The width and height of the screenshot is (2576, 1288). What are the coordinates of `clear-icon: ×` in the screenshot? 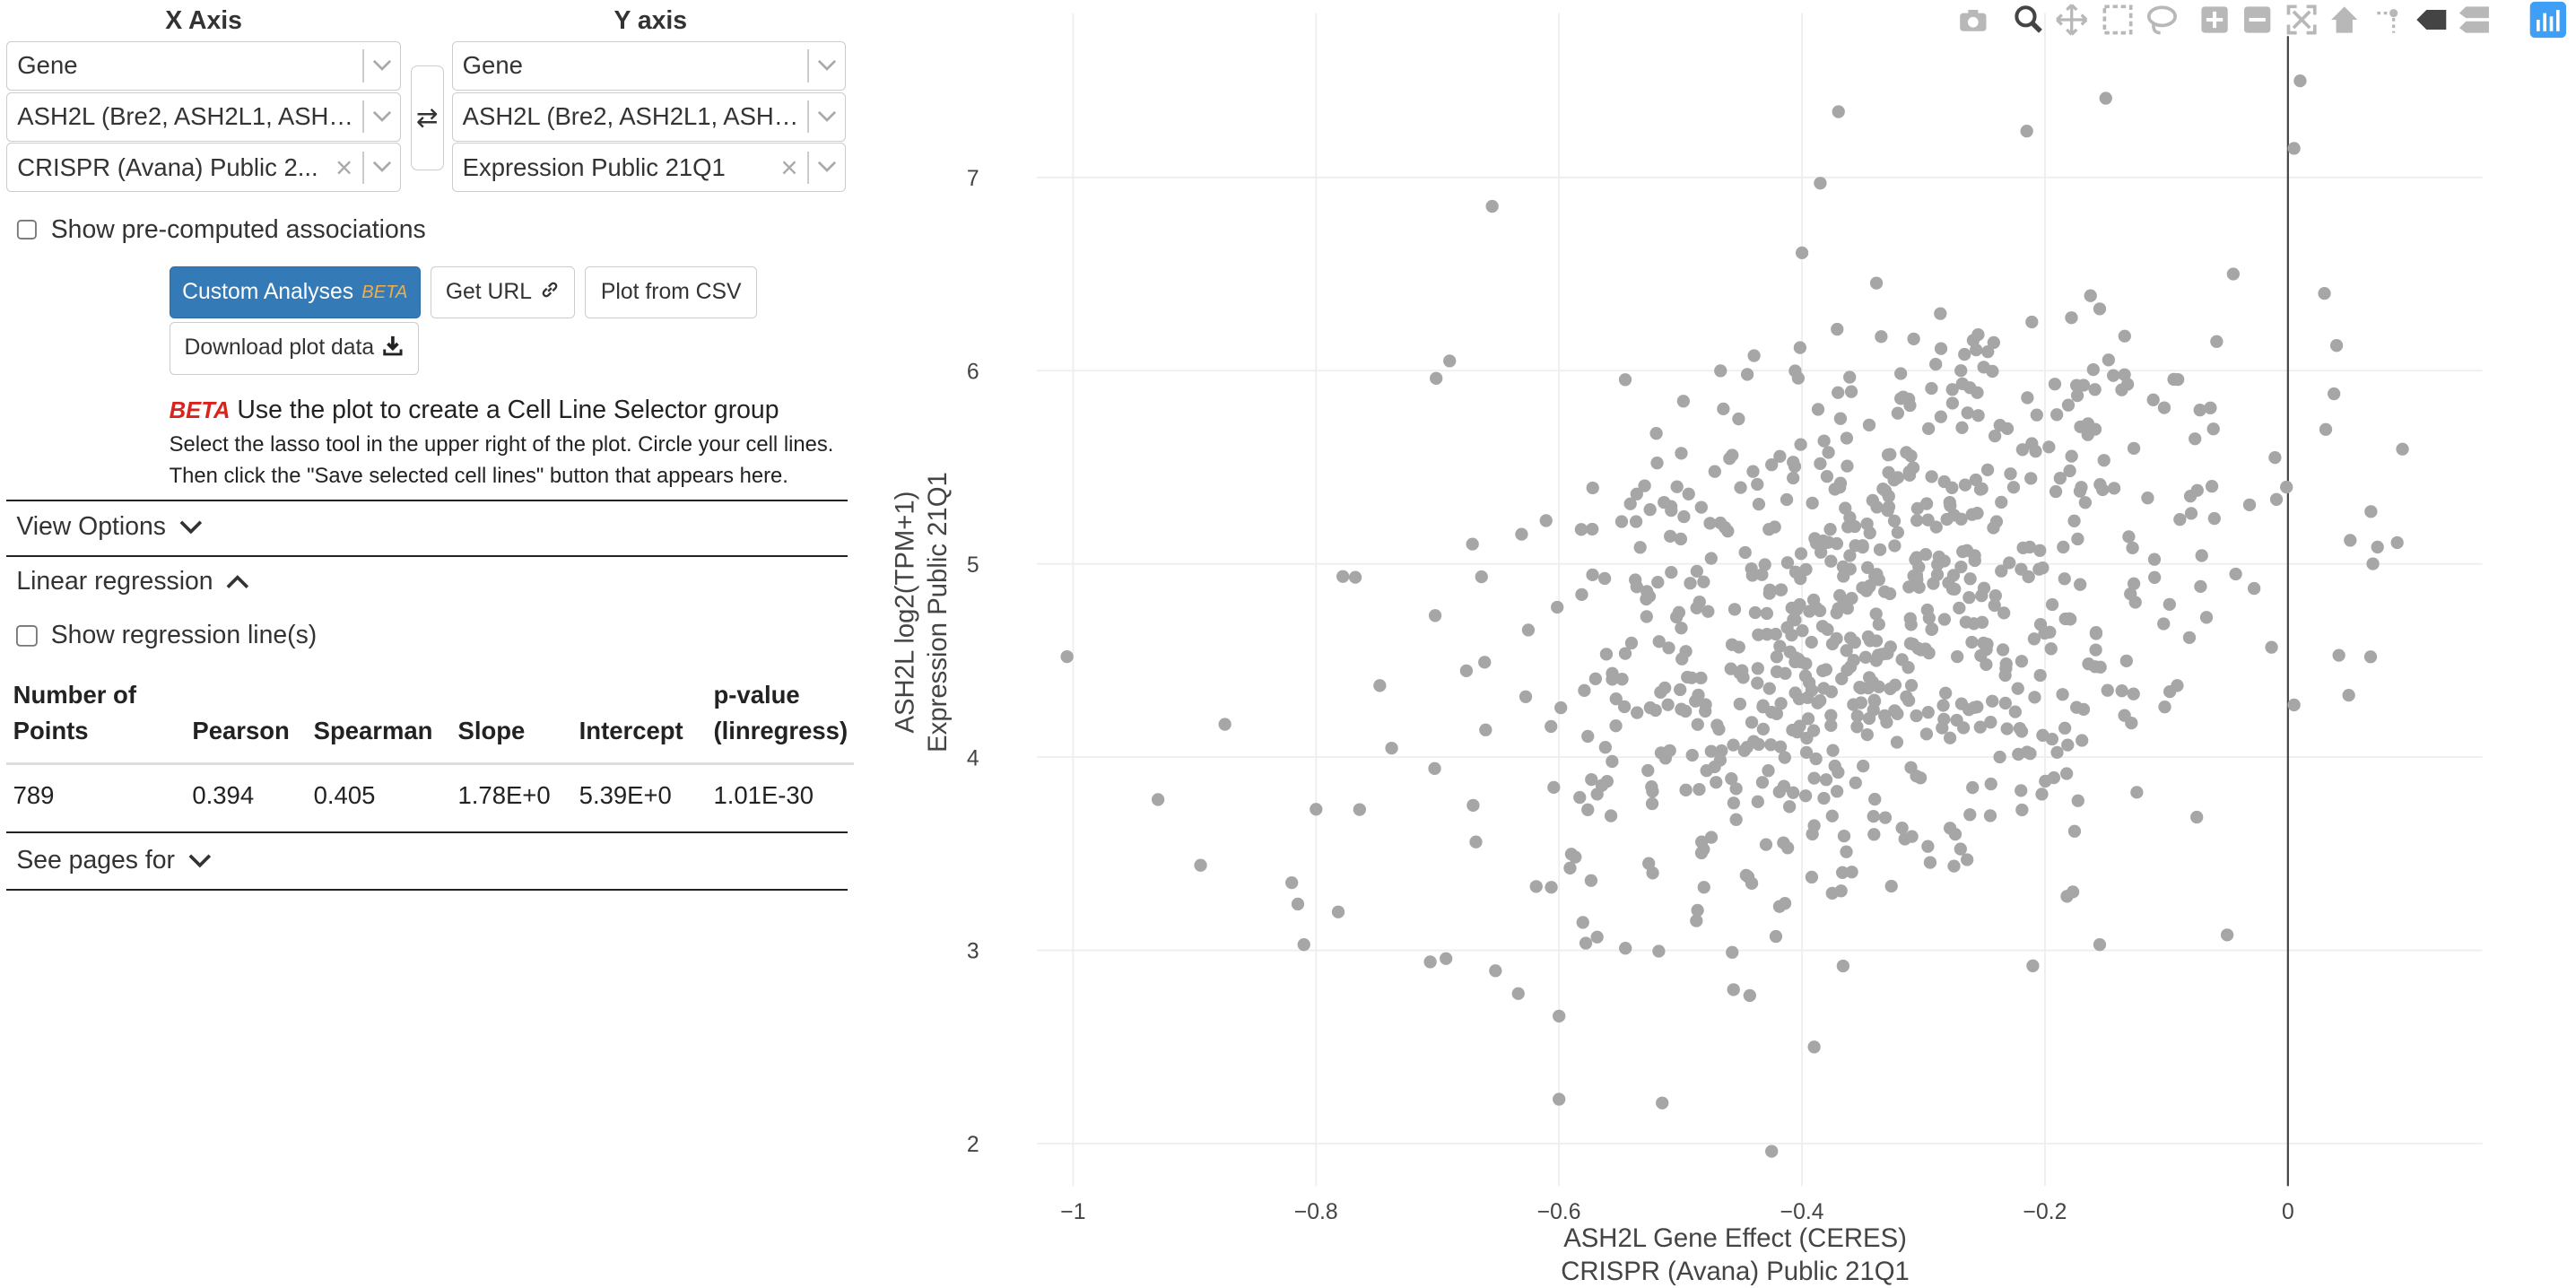 It's located at (344, 167).